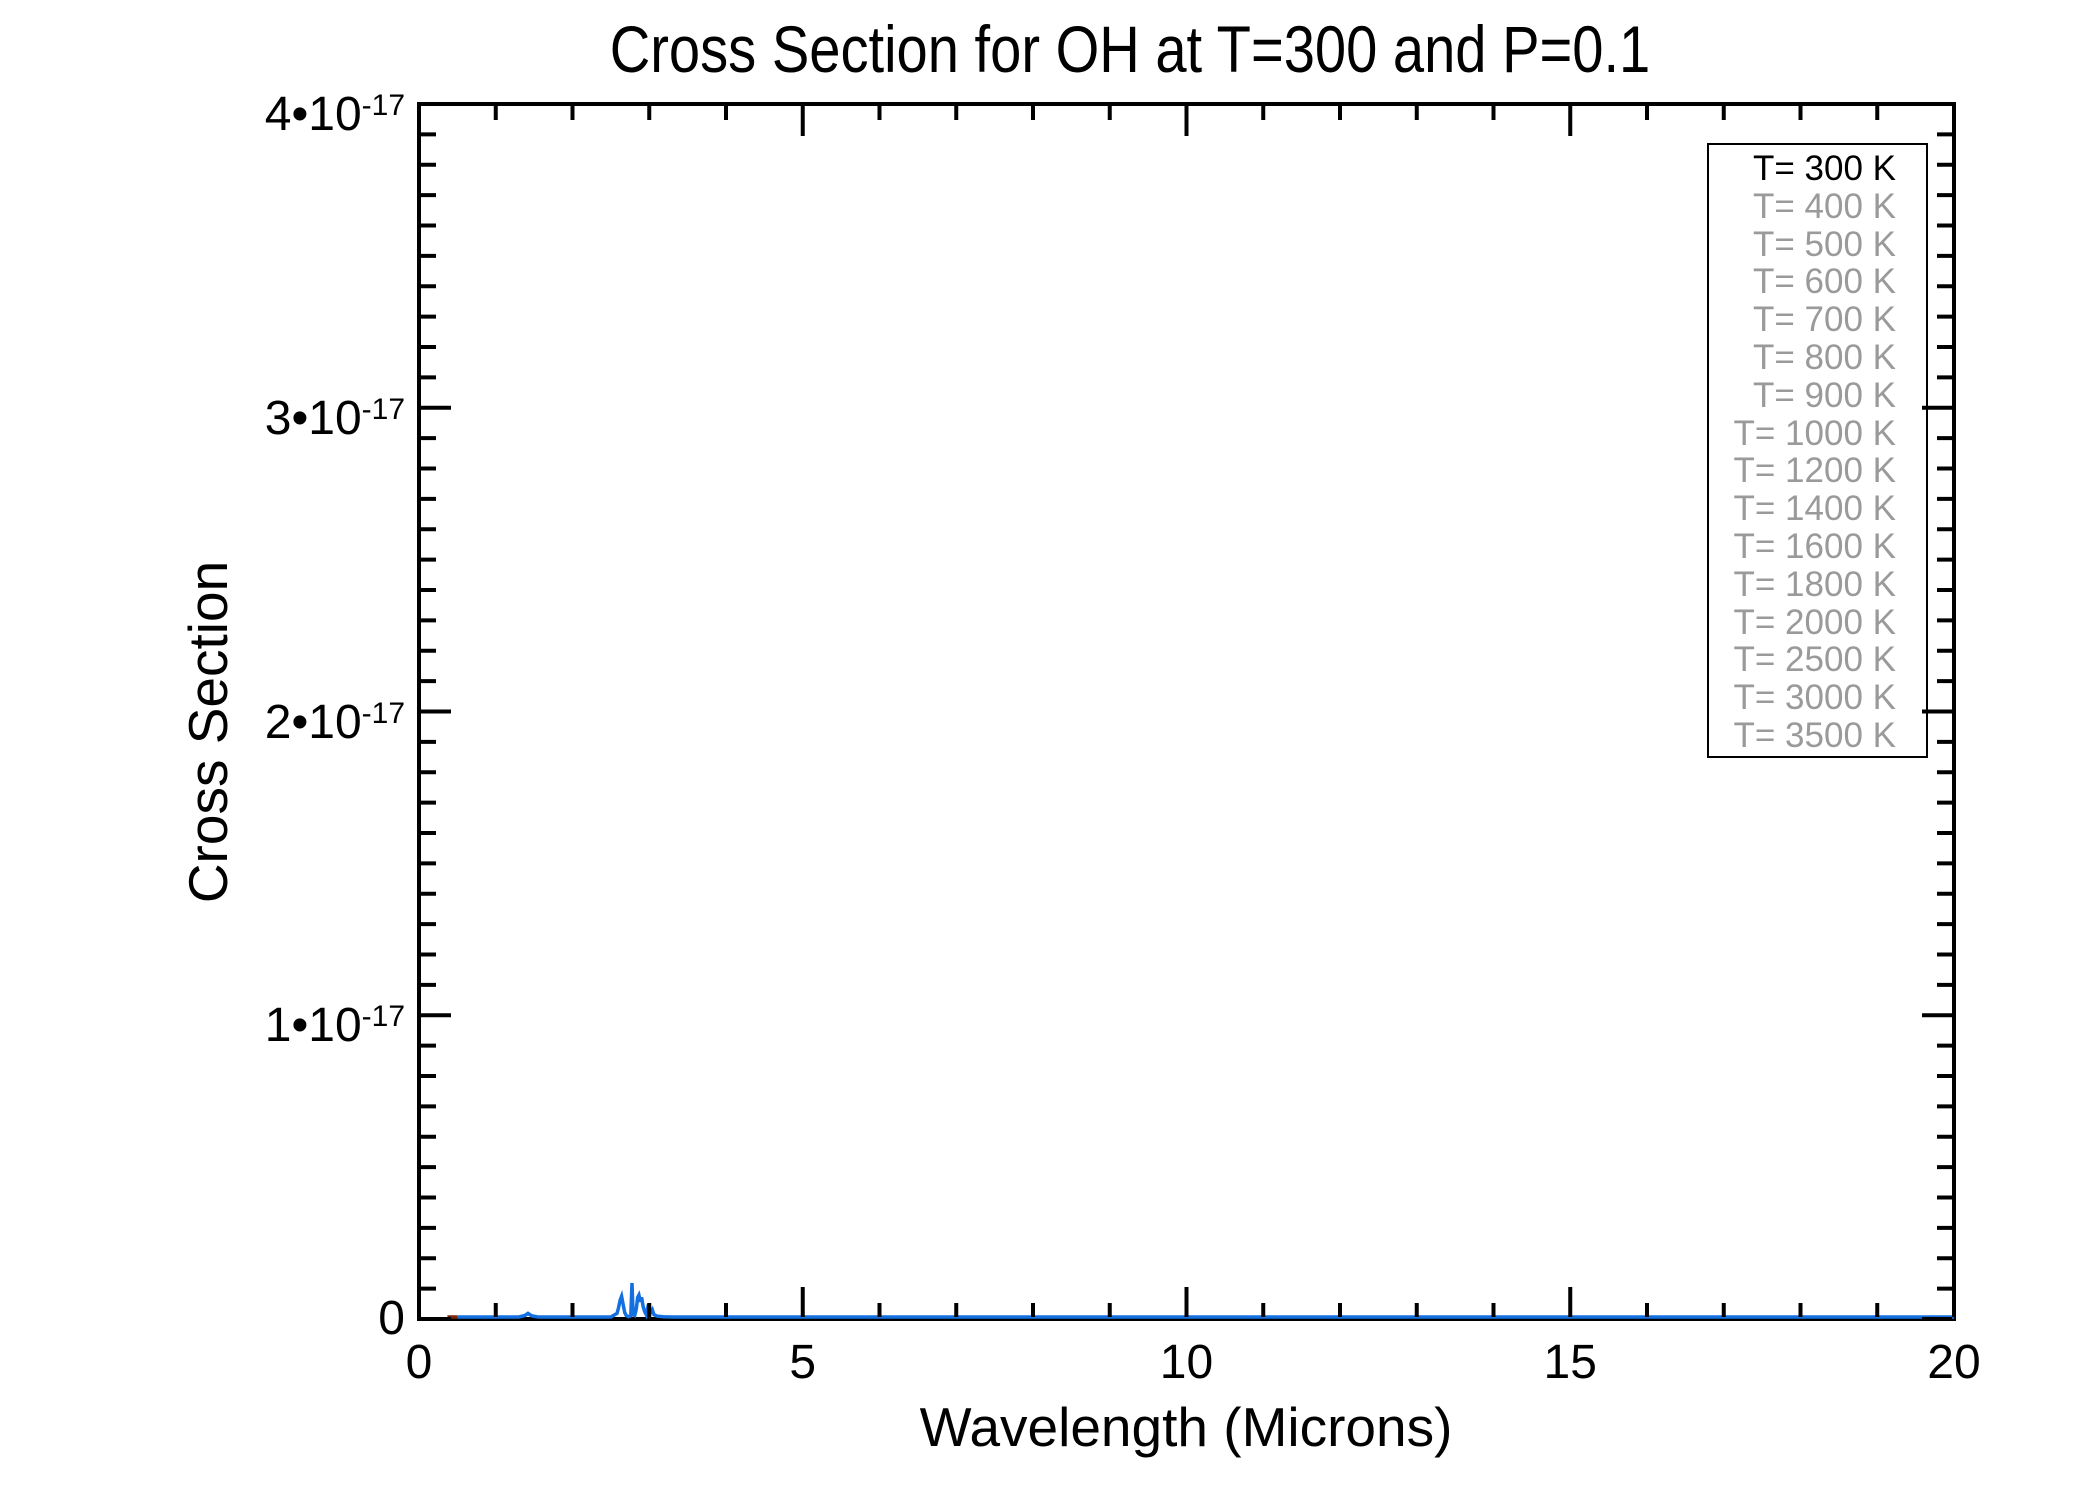 This screenshot has height=1500, width=2100. I want to click on legend-entry: T= 1800 K, so click(1814, 584).